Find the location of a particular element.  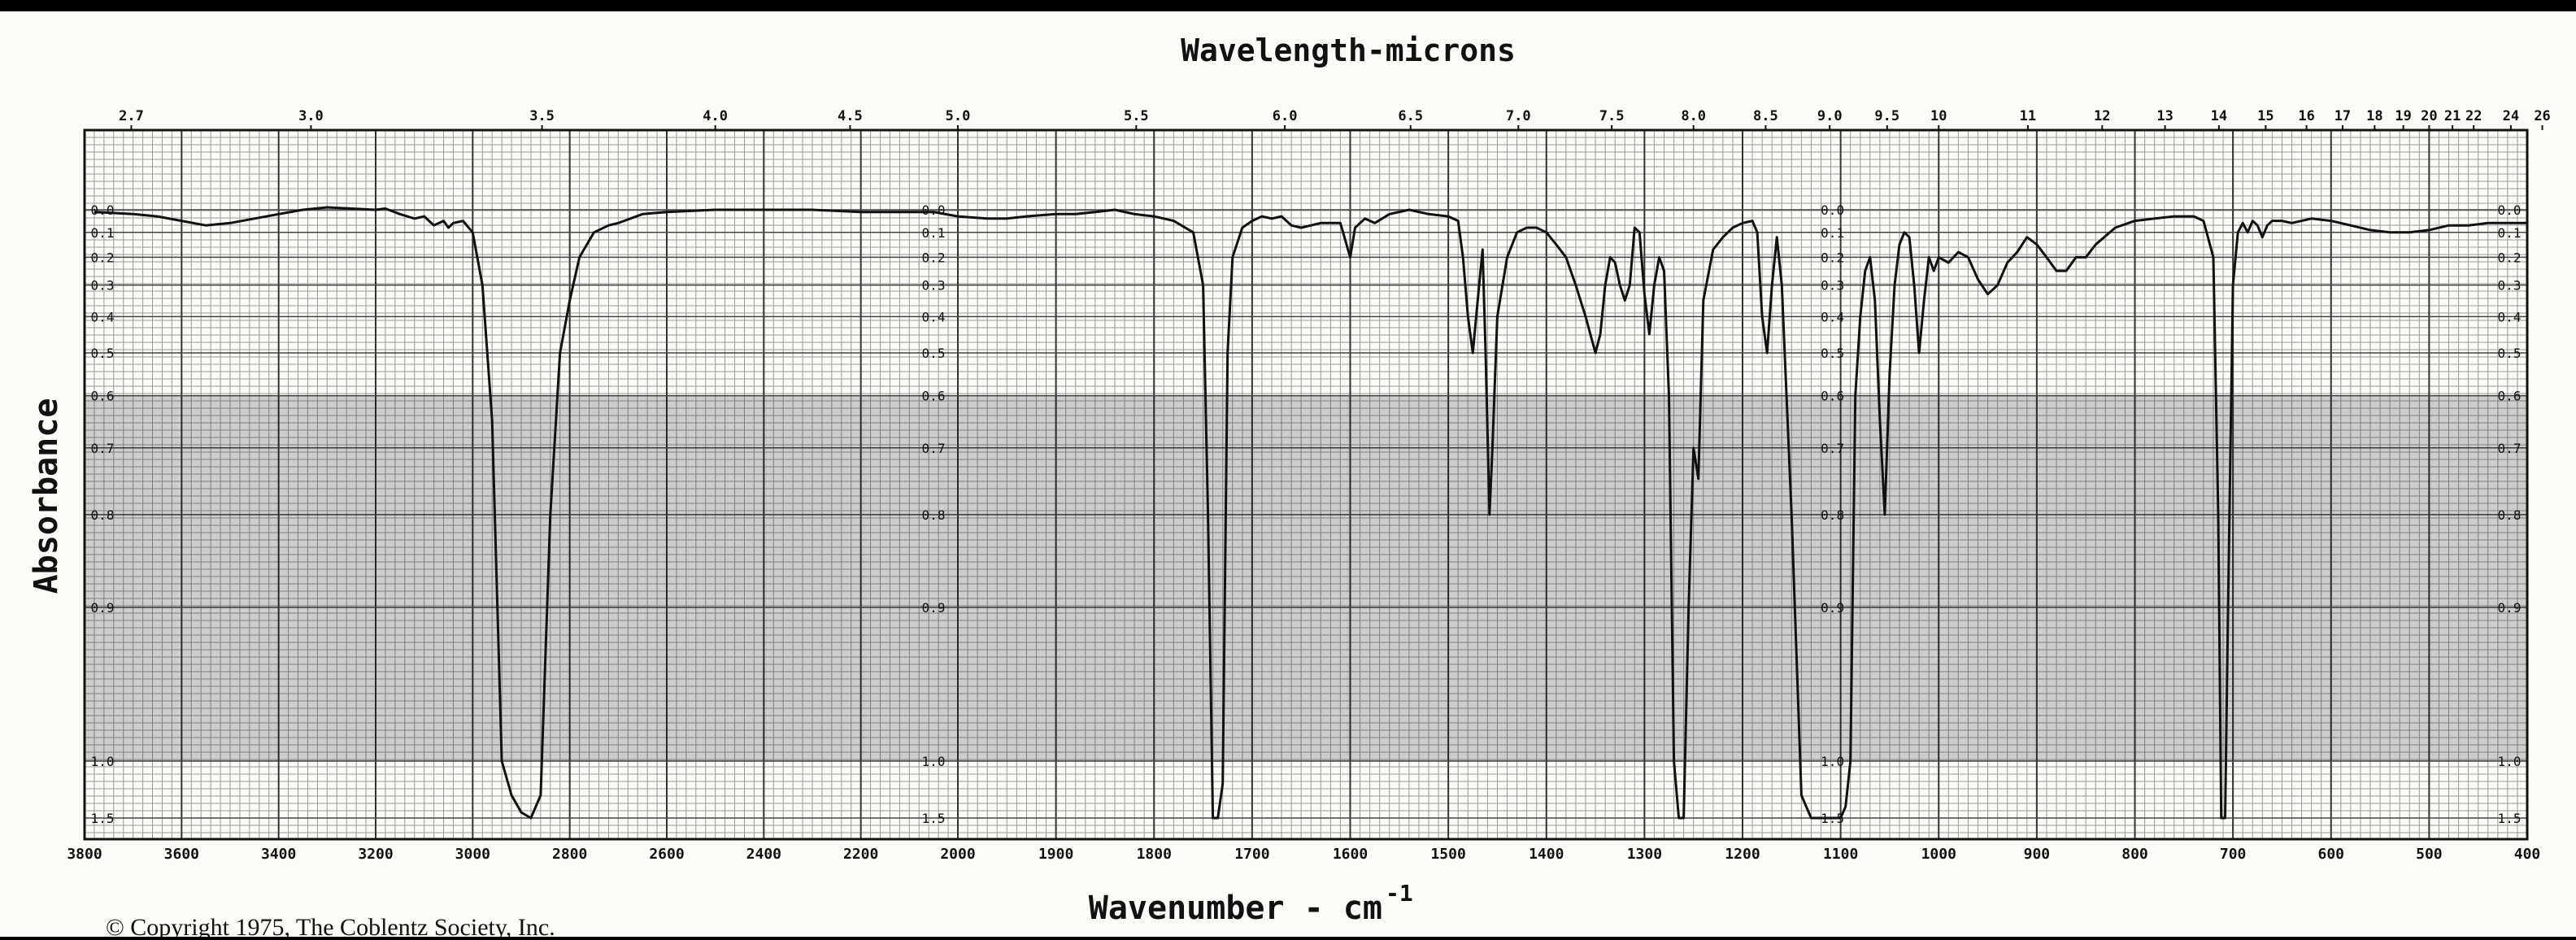

micron-tick-label: 9.0 is located at coordinates (1830, 116).